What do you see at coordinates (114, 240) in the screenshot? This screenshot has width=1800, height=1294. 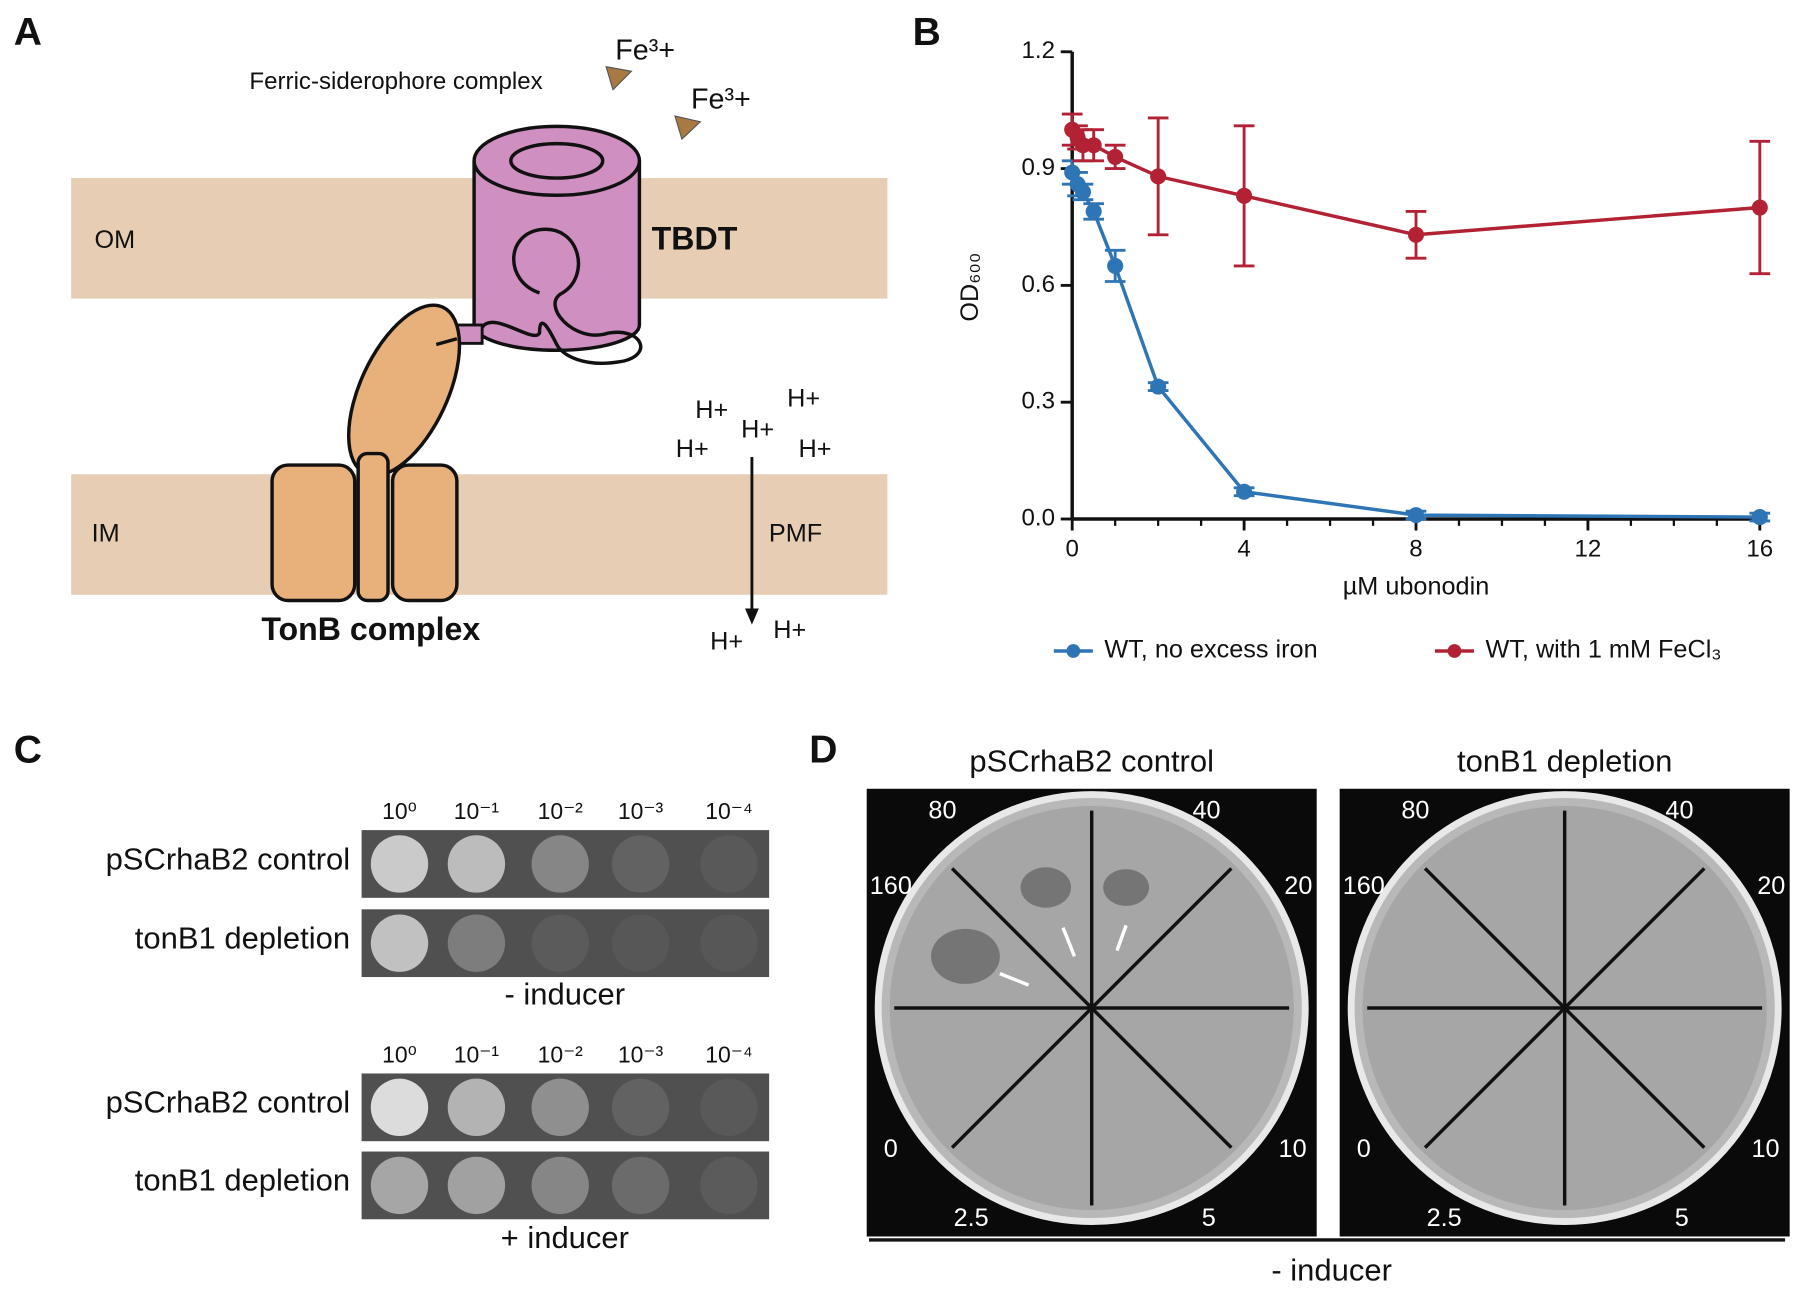 I see `om-label: OM` at bounding box center [114, 240].